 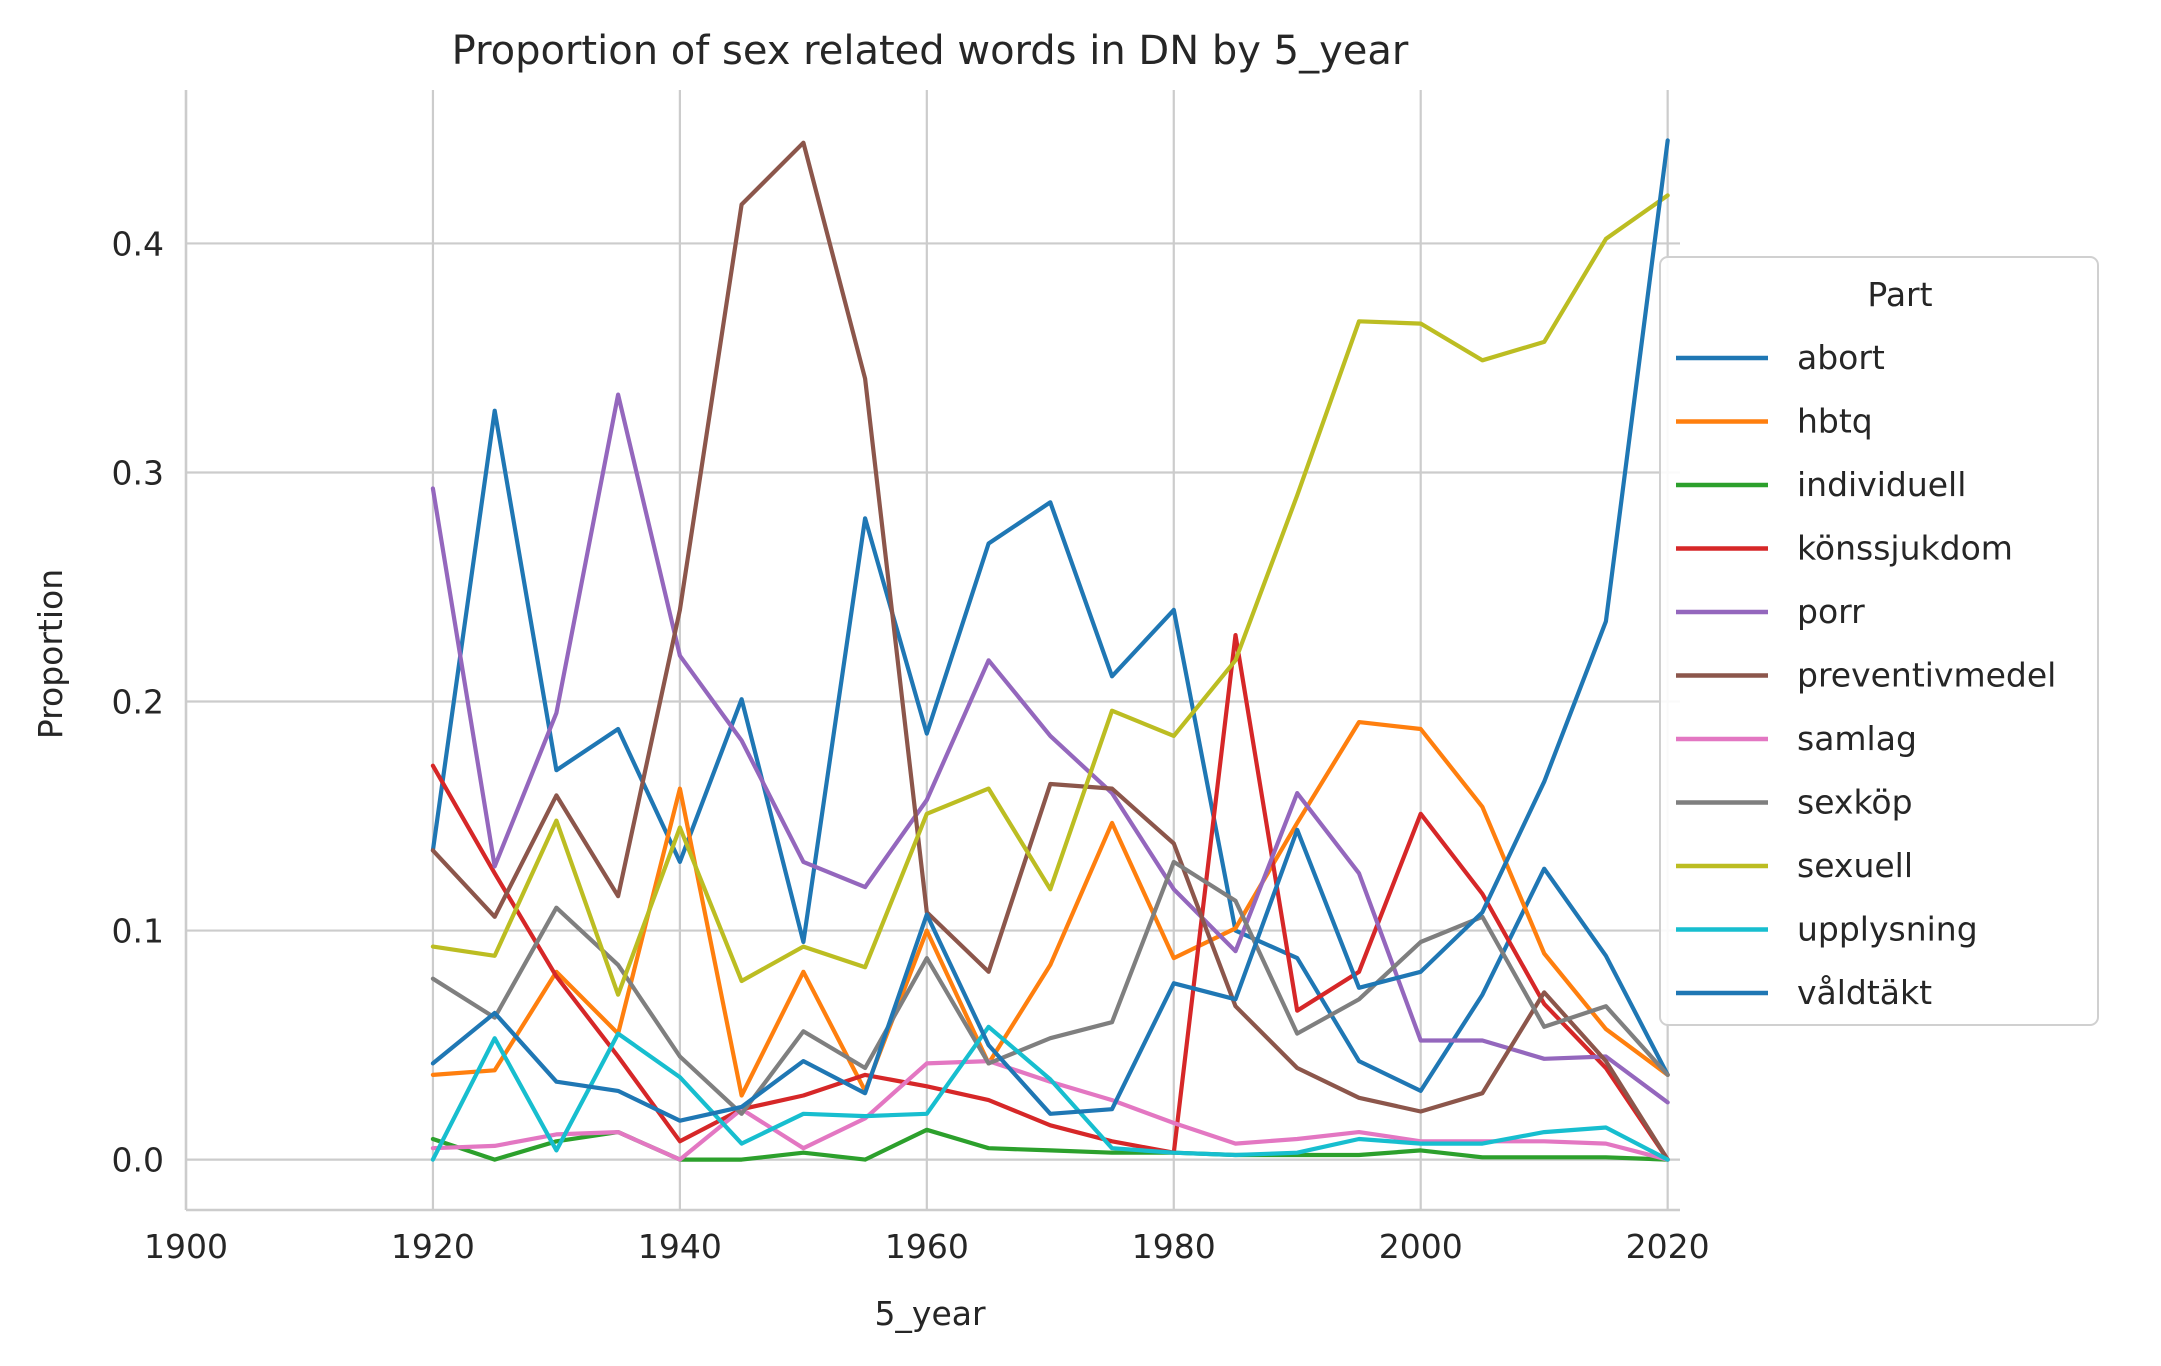 What do you see at coordinates (50, 654) in the screenshot?
I see `y-axis-label: Proportion` at bounding box center [50, 654].